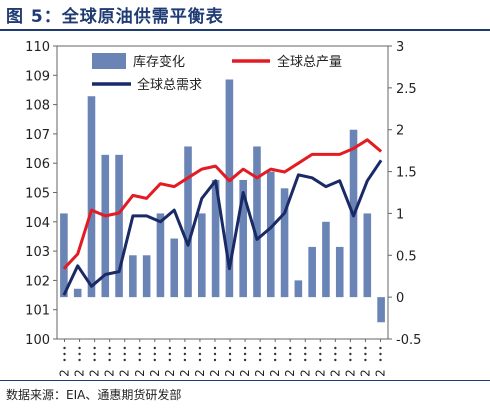 This screenshot has height=413, width=490. What do you see at coordinates (37, 194) in the screenshot?
I see `left-tick-label: 105` at bounding box center [37, 194].